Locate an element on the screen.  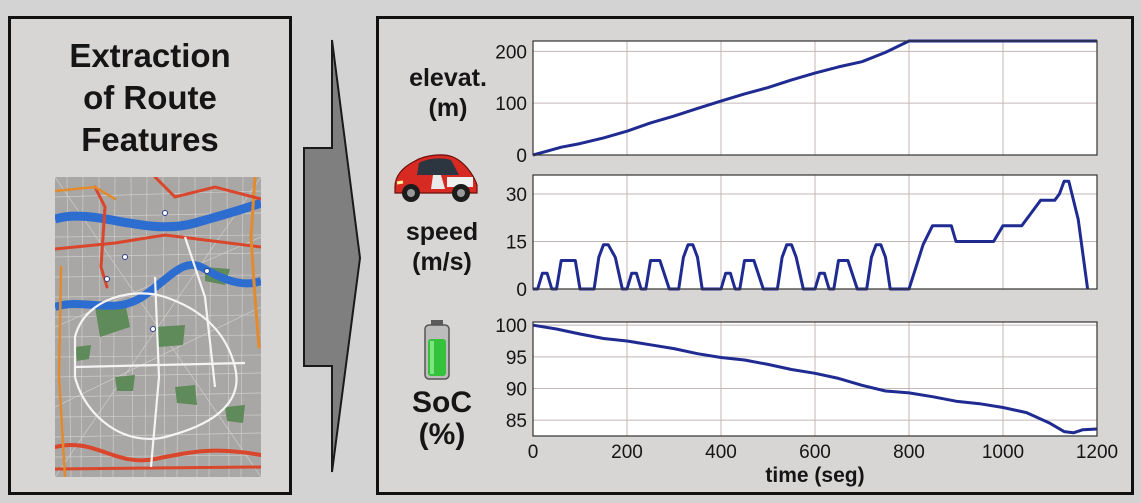
soc-ytick-label: 95 is located at coordinates (516, 358).